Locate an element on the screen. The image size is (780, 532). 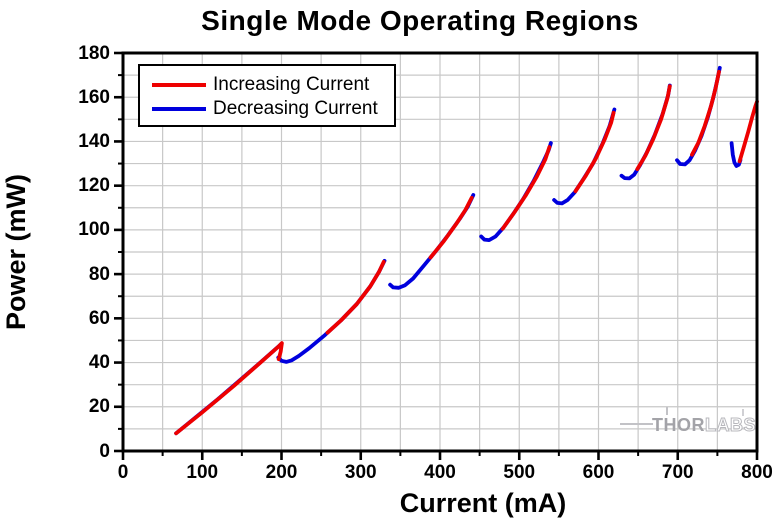
y-tick-label: 80 is located at coordinates (99, 274).